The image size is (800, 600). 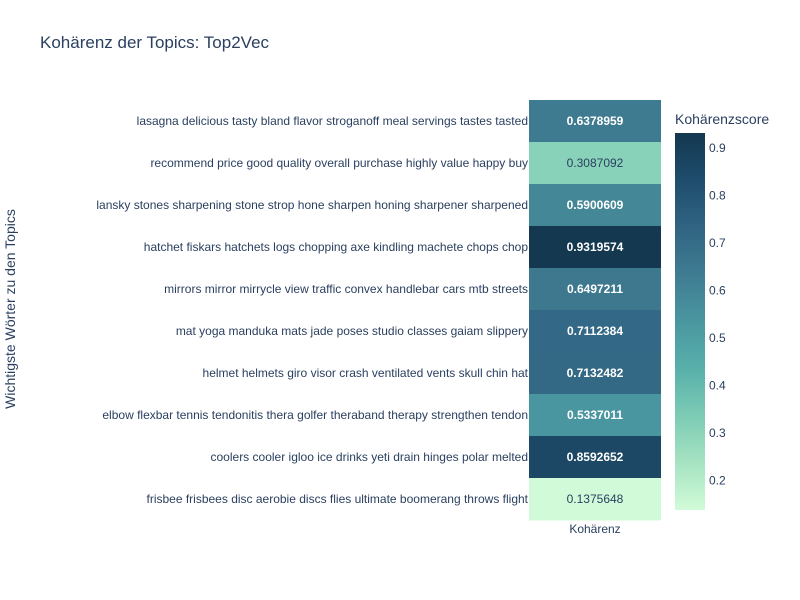 I want to click on colorbar-tick-label: 0.2, so click(x=717, y=480).